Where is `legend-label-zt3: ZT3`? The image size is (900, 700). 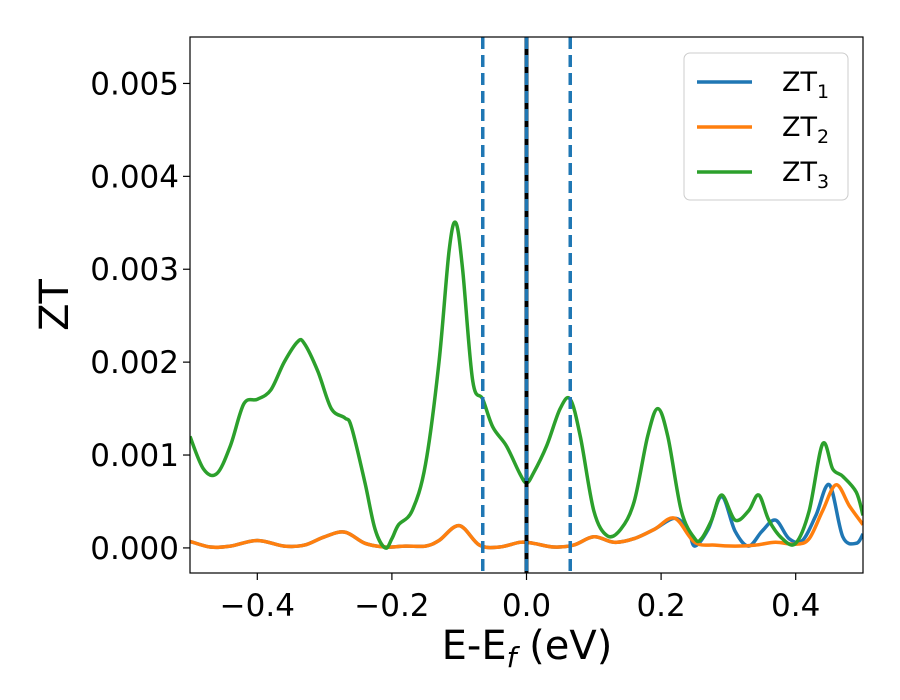 legend-label-zt3: ZT3 is located at coordinates (805, 175).